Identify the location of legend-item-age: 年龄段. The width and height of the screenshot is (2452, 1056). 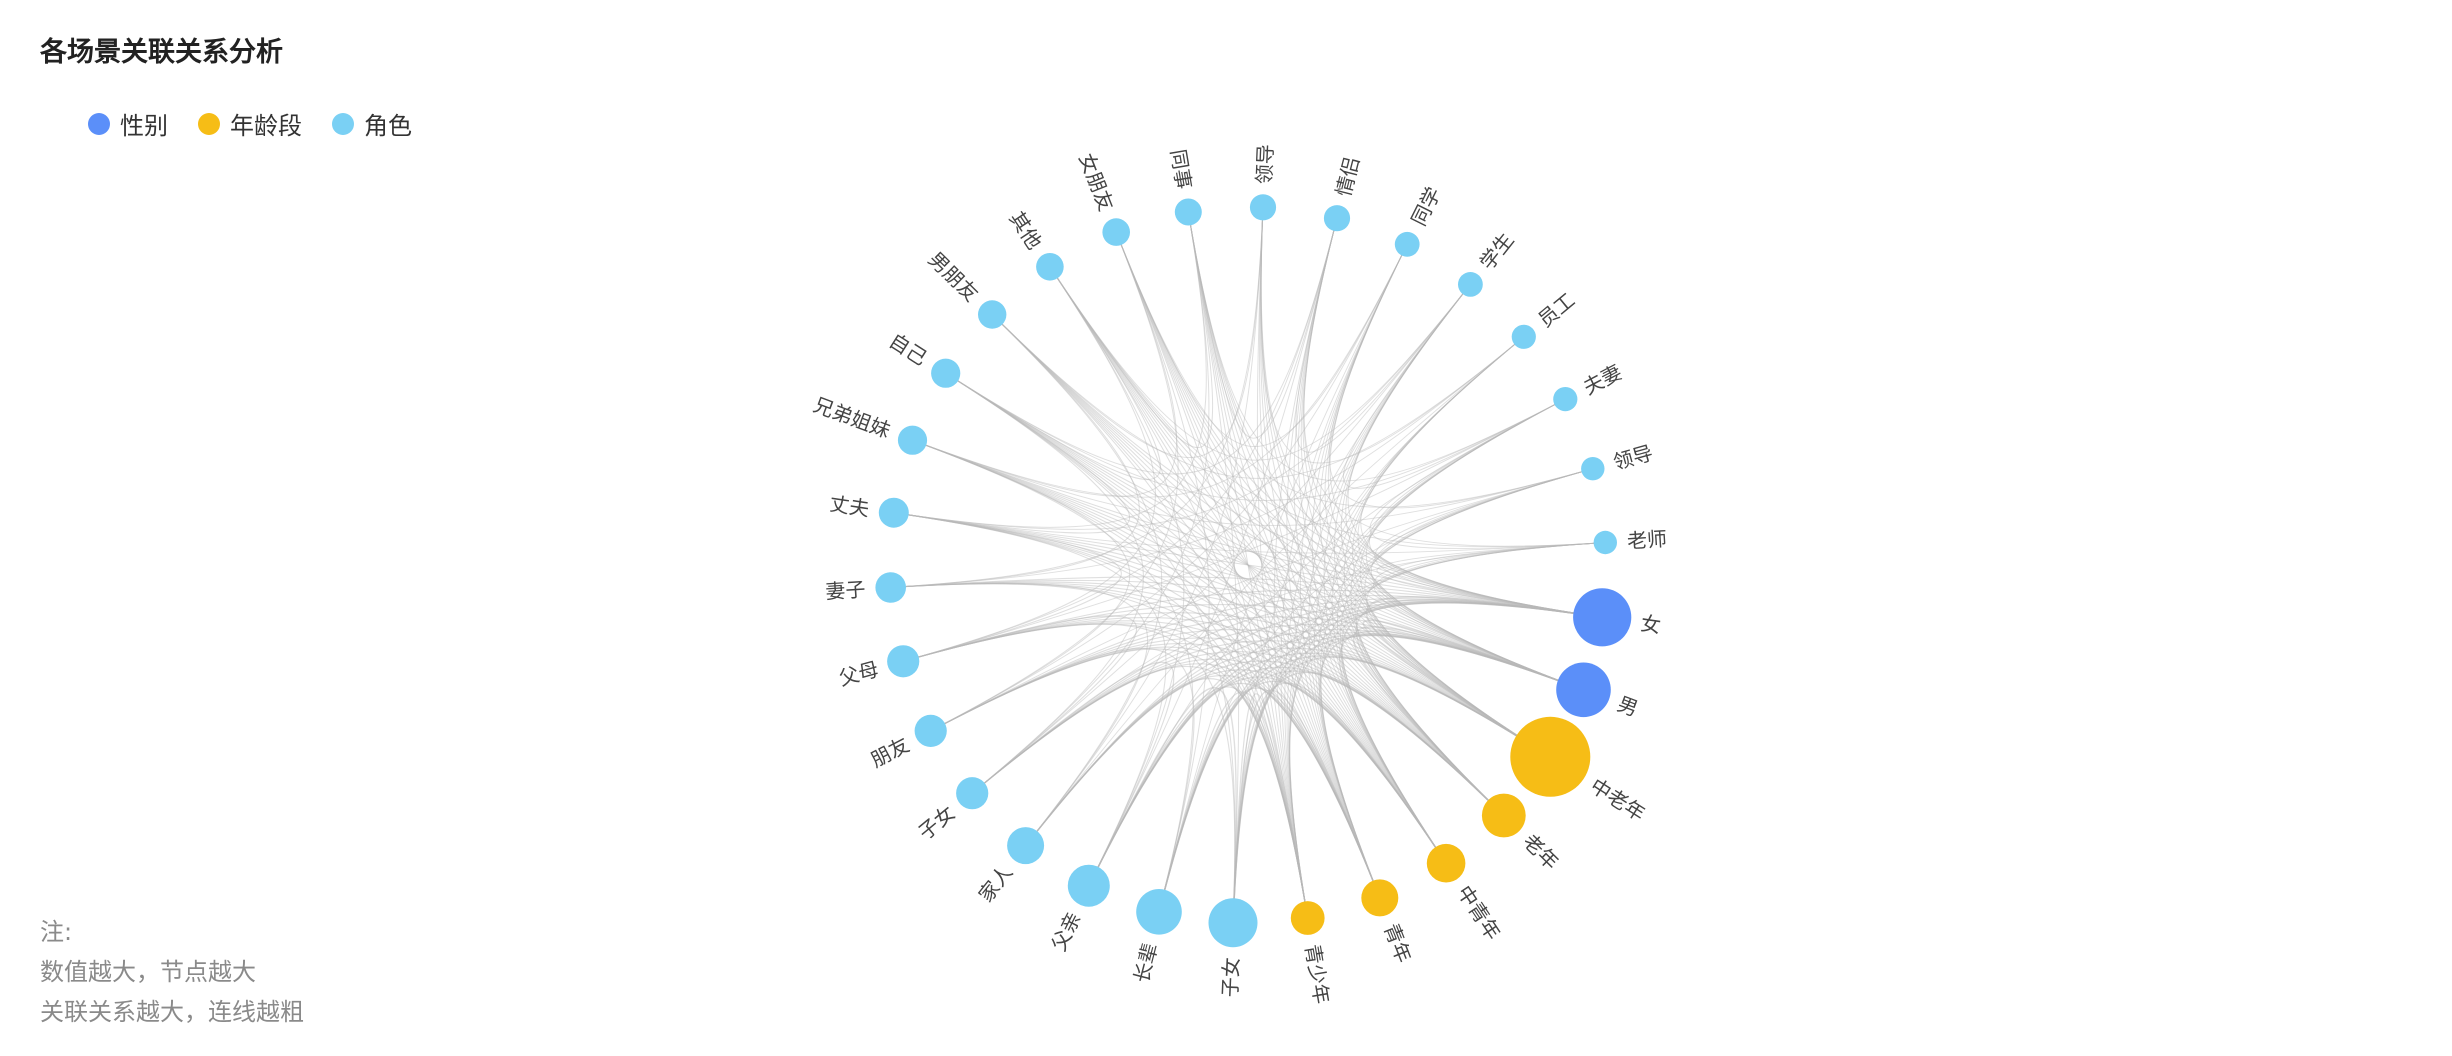
(250, 123).